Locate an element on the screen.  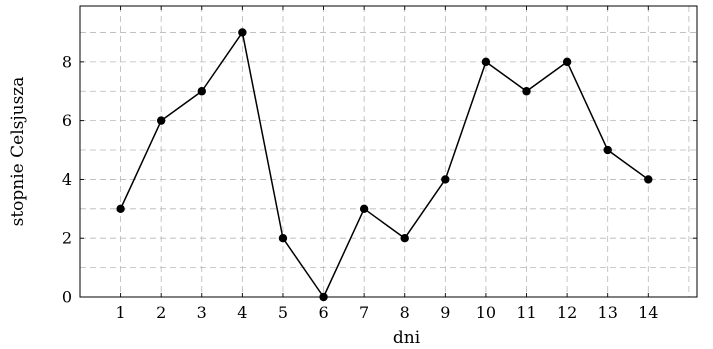
y-tick-label: 8 is located at coordinates (67, 61).